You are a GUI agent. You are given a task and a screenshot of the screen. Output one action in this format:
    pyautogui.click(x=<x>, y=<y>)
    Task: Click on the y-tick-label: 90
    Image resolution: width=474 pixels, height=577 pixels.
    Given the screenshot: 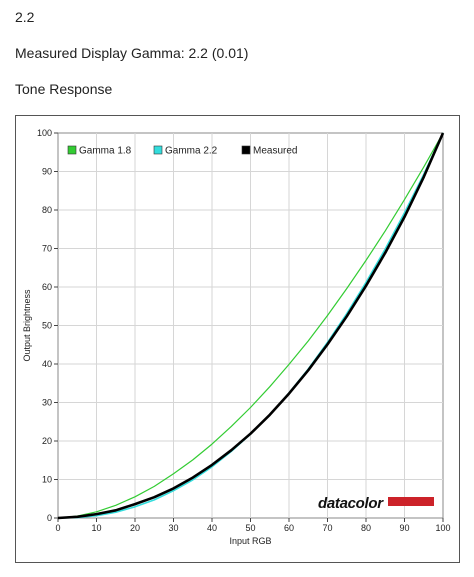 What is the action you would take?
    pyautogui.click(x=47, y=172)
    